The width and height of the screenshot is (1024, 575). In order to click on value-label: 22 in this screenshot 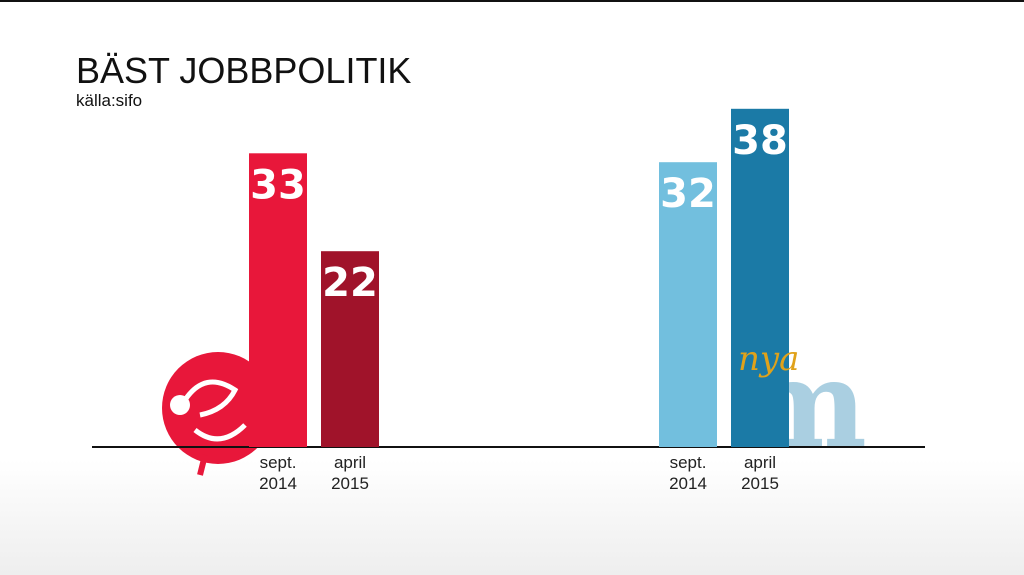, I will do `click(350, 283)`.